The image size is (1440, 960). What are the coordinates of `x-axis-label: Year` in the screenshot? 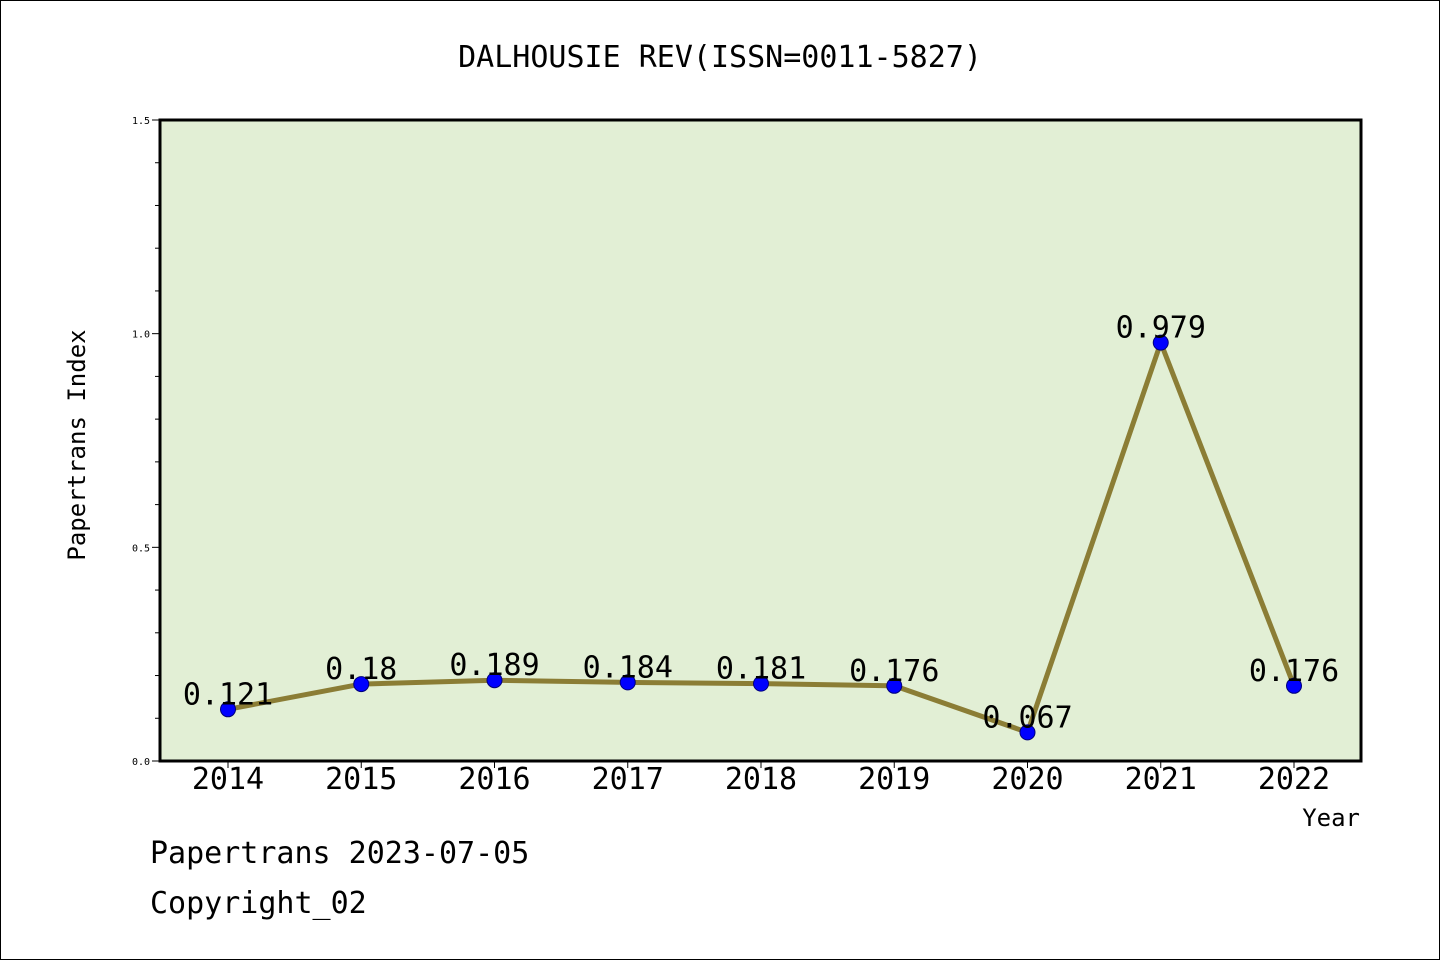 It's located at (1331, 818).